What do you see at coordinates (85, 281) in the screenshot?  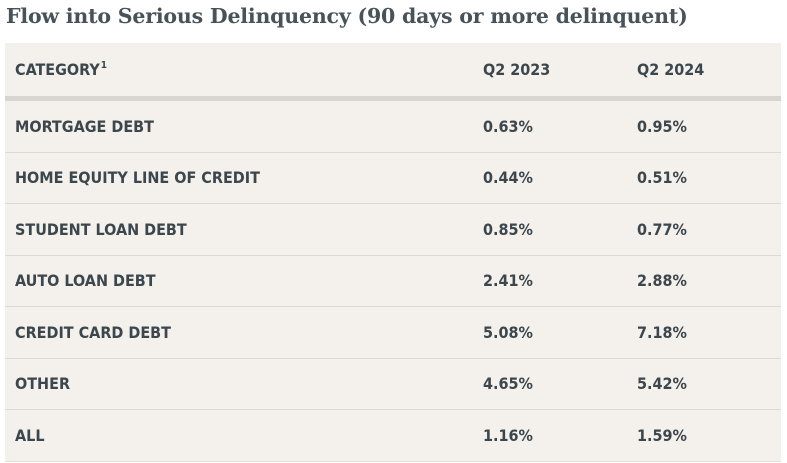 I see `cell-category: AUTO LOAN DEBT` at bounding box center [85, 281].